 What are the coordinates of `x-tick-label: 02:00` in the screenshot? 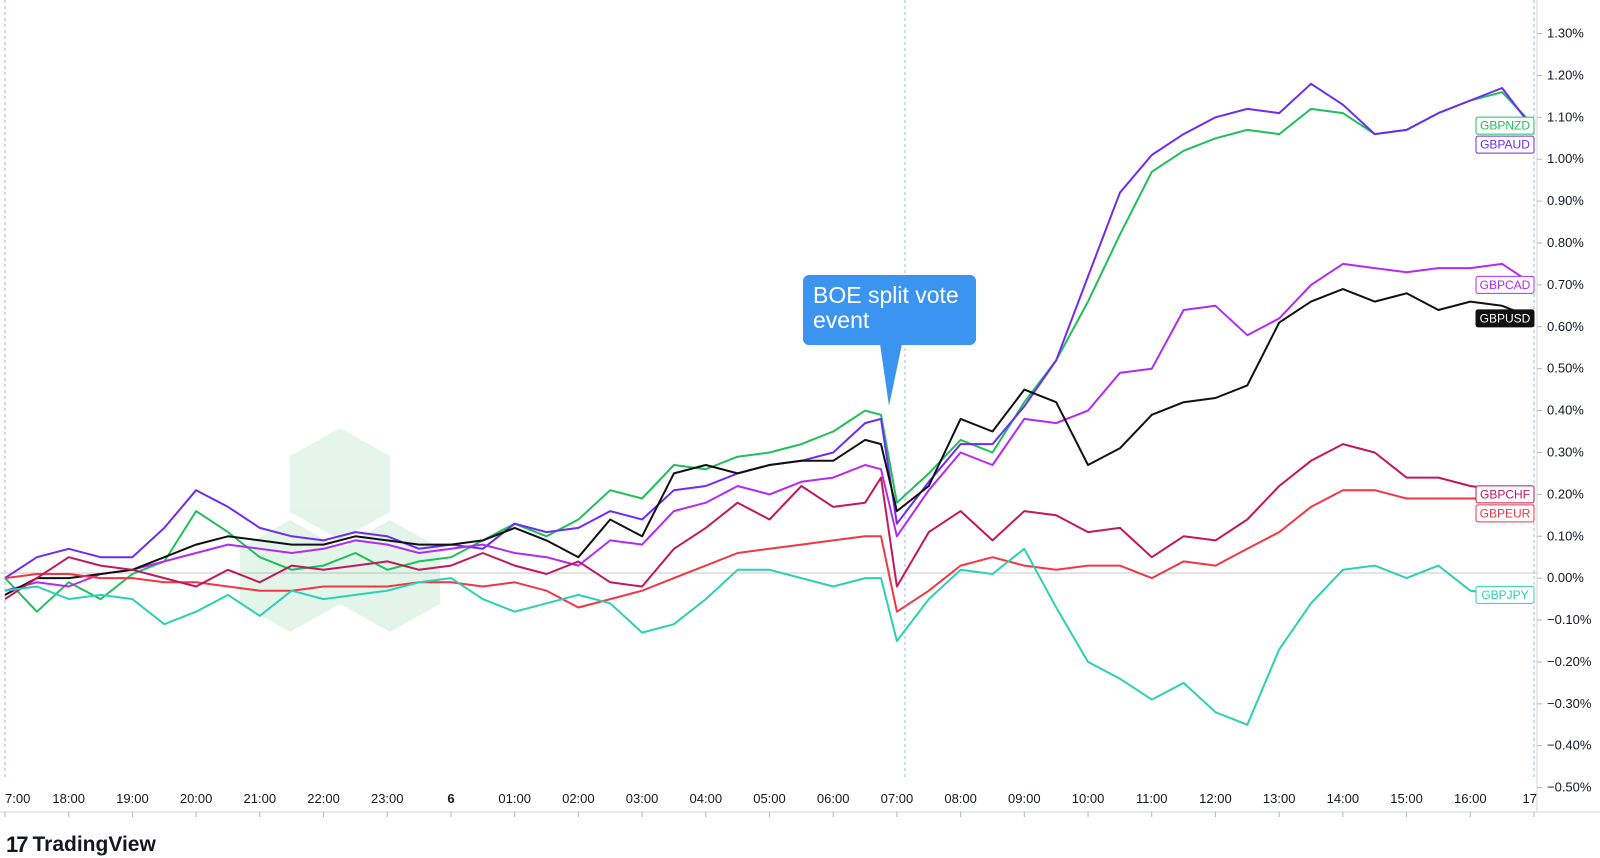 It's located at (578, 798).